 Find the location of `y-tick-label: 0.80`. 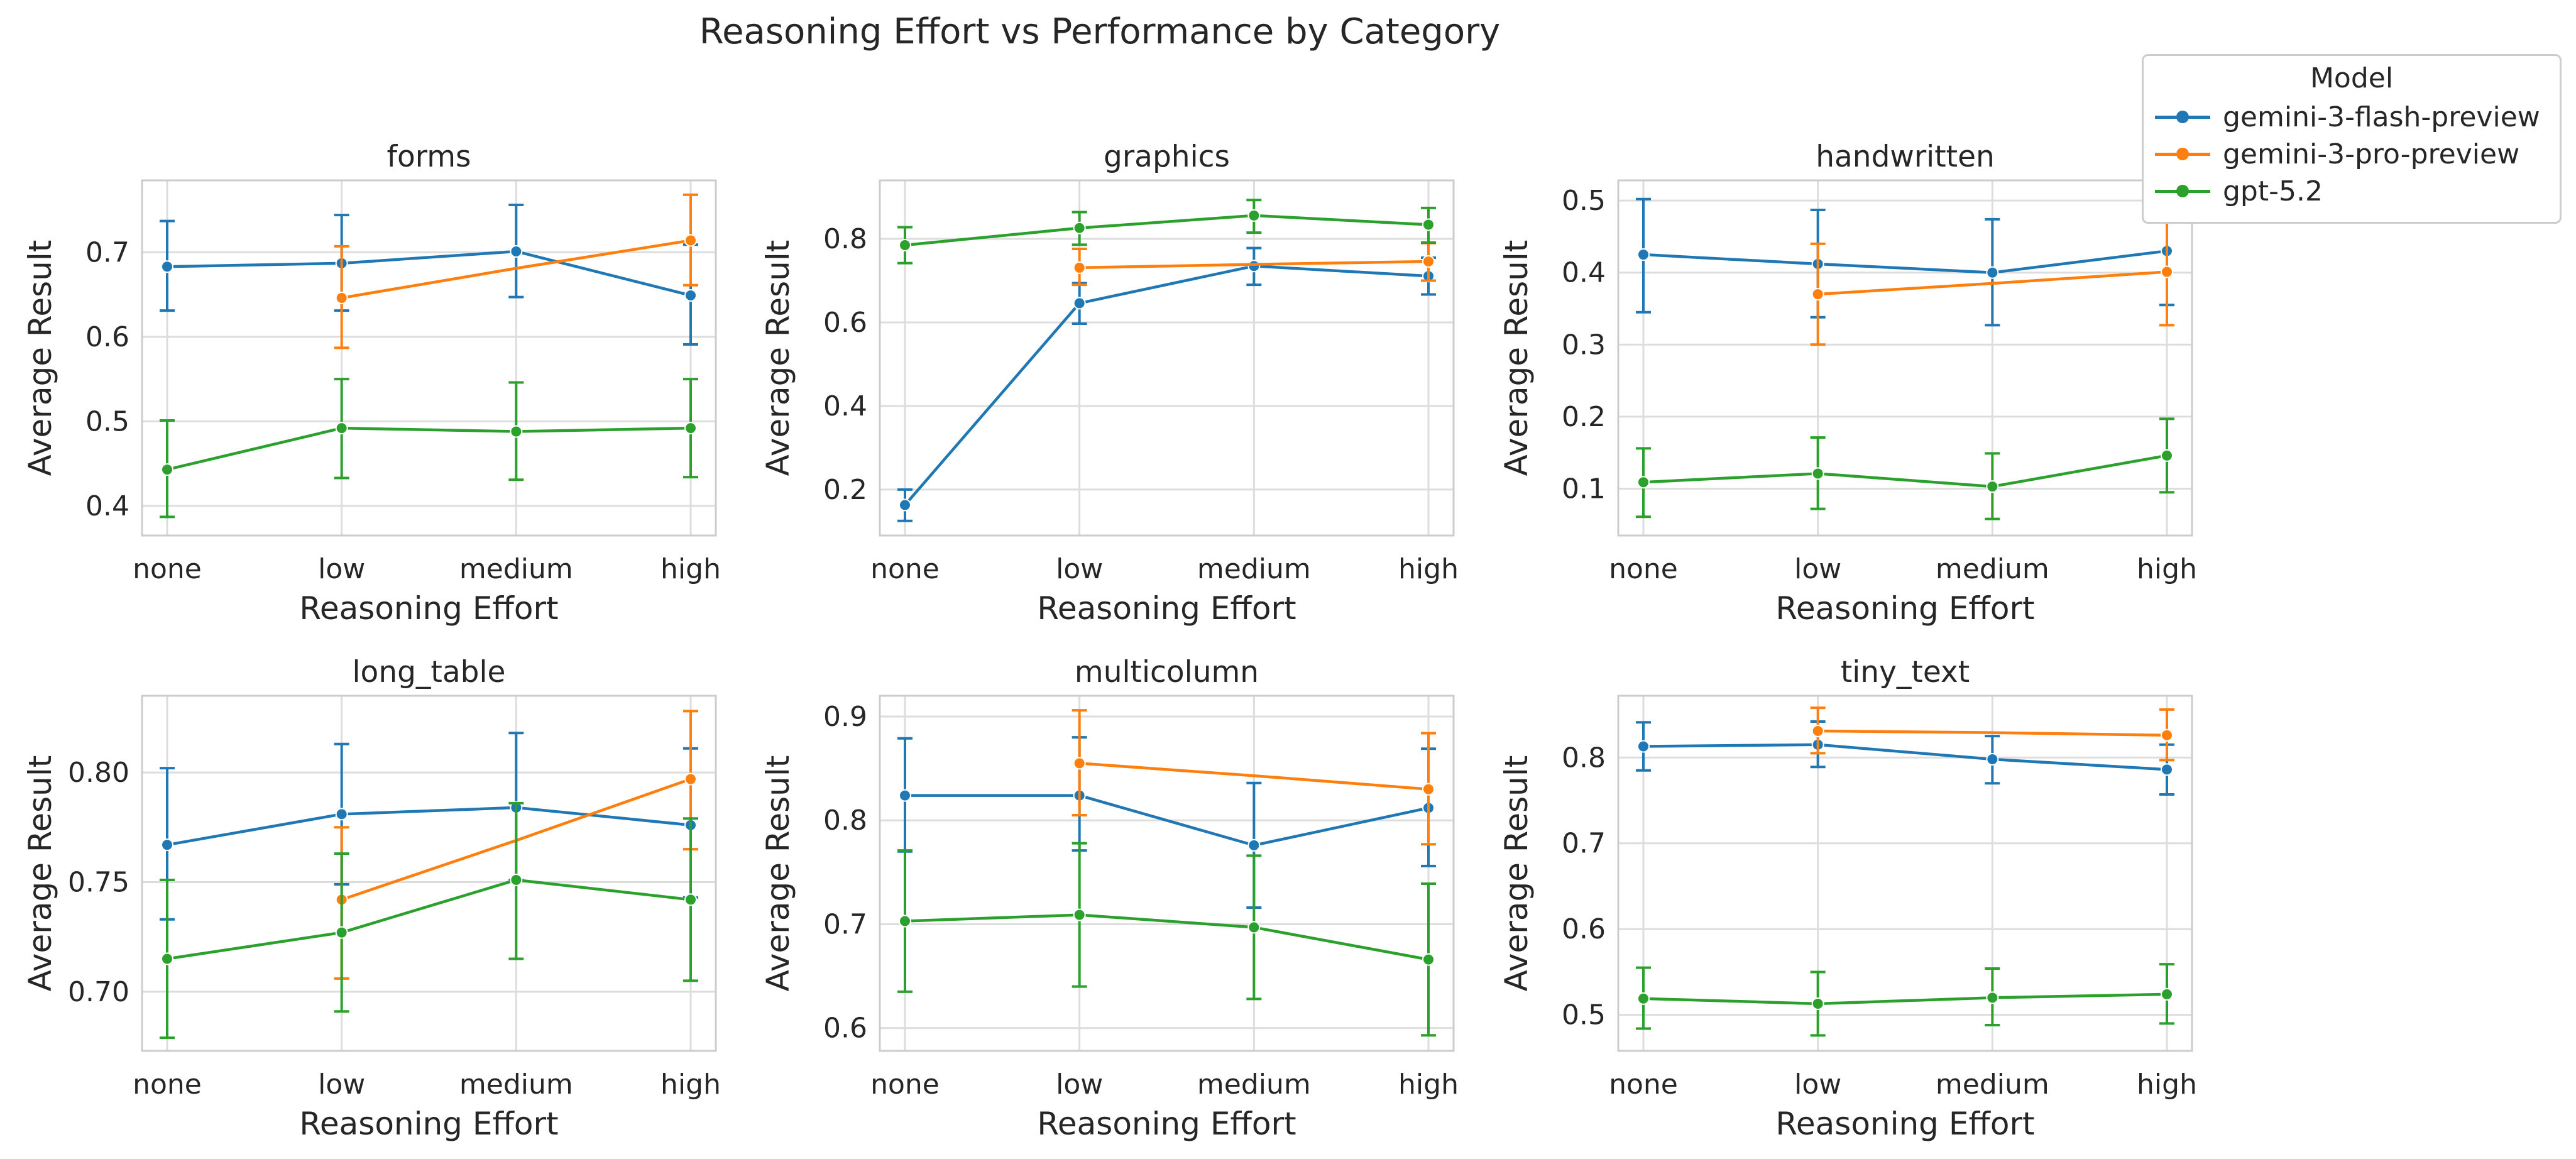

y-tick-label: 0.80 is located at coordinates (98, 773).